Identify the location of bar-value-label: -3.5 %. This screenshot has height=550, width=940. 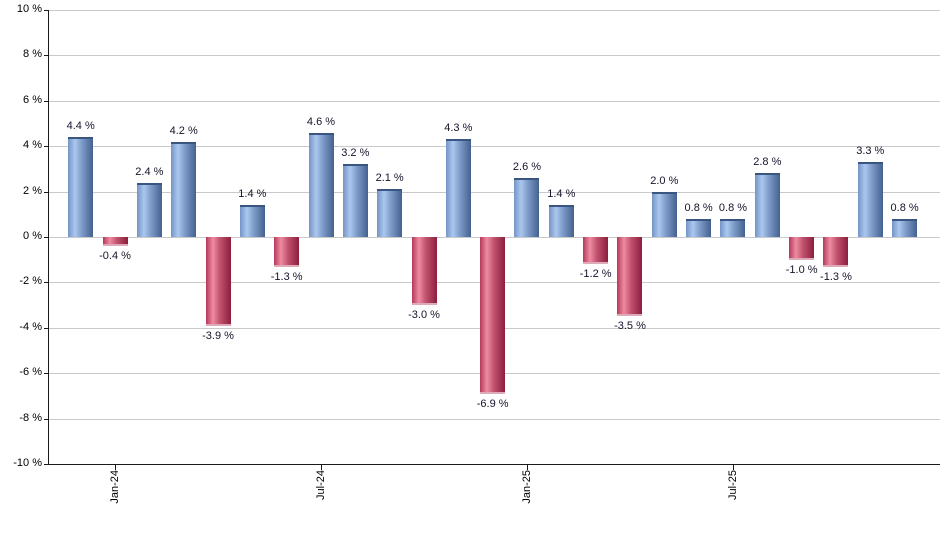
(630, 326).